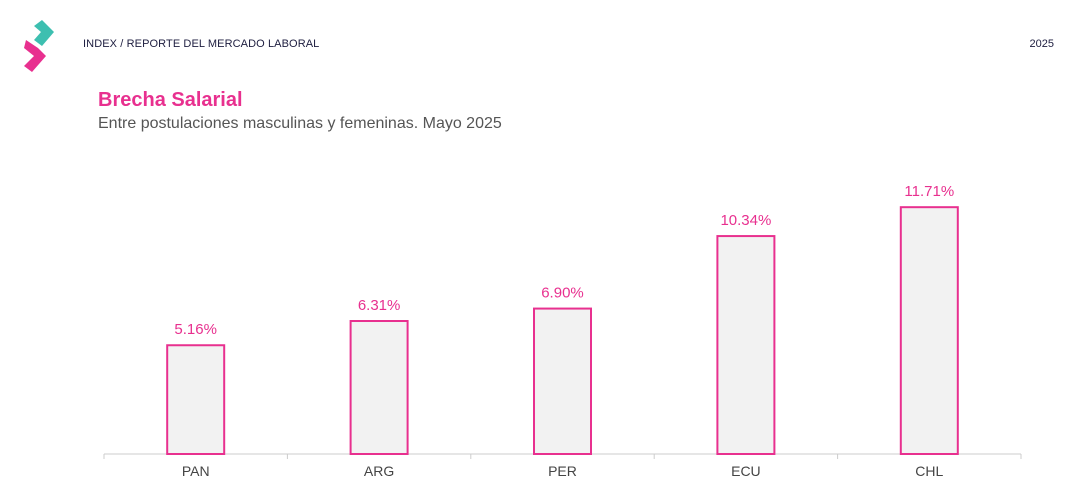 The width and height of the screenshot is (1080, 488). Describe the element at coordinates (201, 44) in the screenshot. I see `report-header-label: INDEX / REPORTE DEL MERCADO LABORAL` at that location.